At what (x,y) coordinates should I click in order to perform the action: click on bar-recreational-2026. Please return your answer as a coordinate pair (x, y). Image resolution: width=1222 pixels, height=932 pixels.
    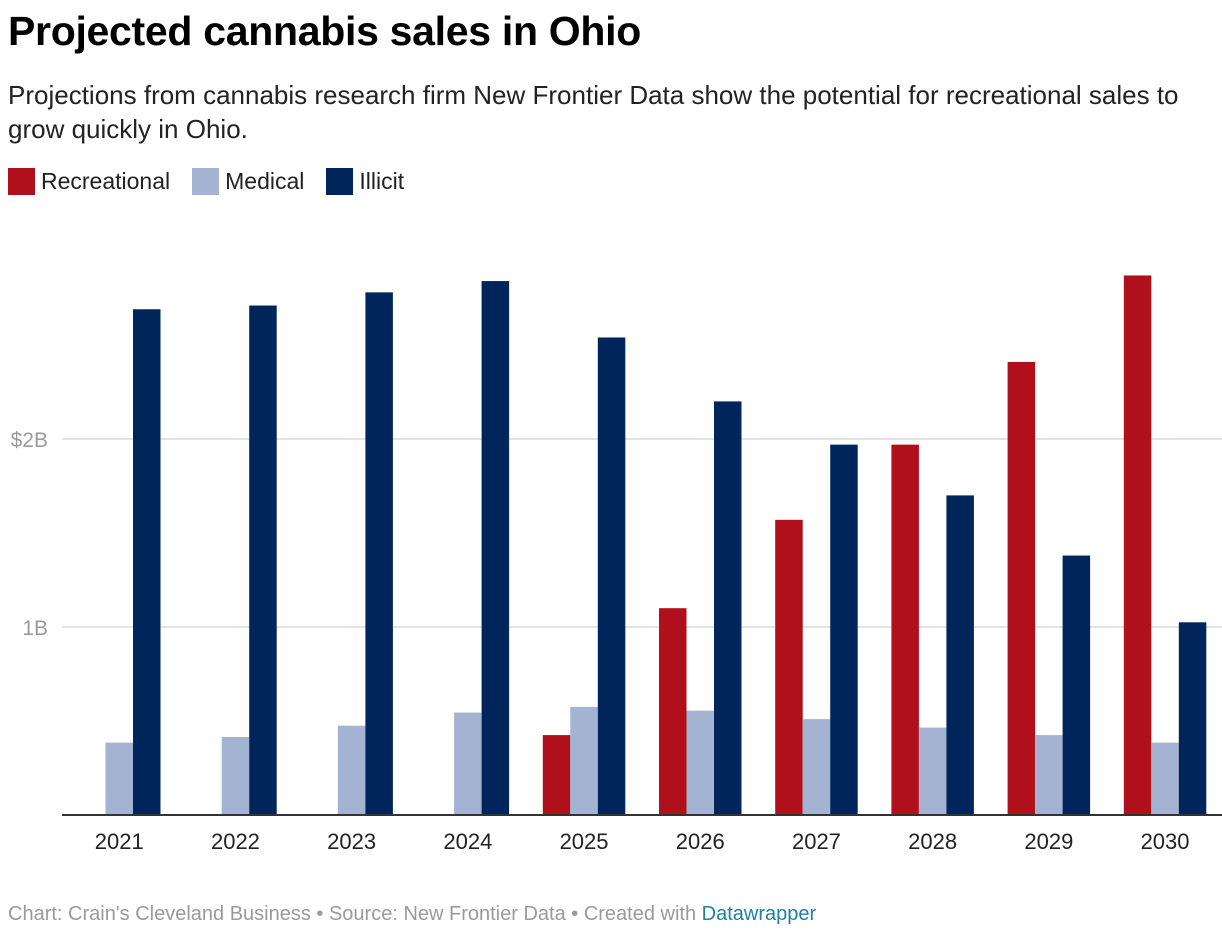
    Looking at the image, I should click on (673, 711).